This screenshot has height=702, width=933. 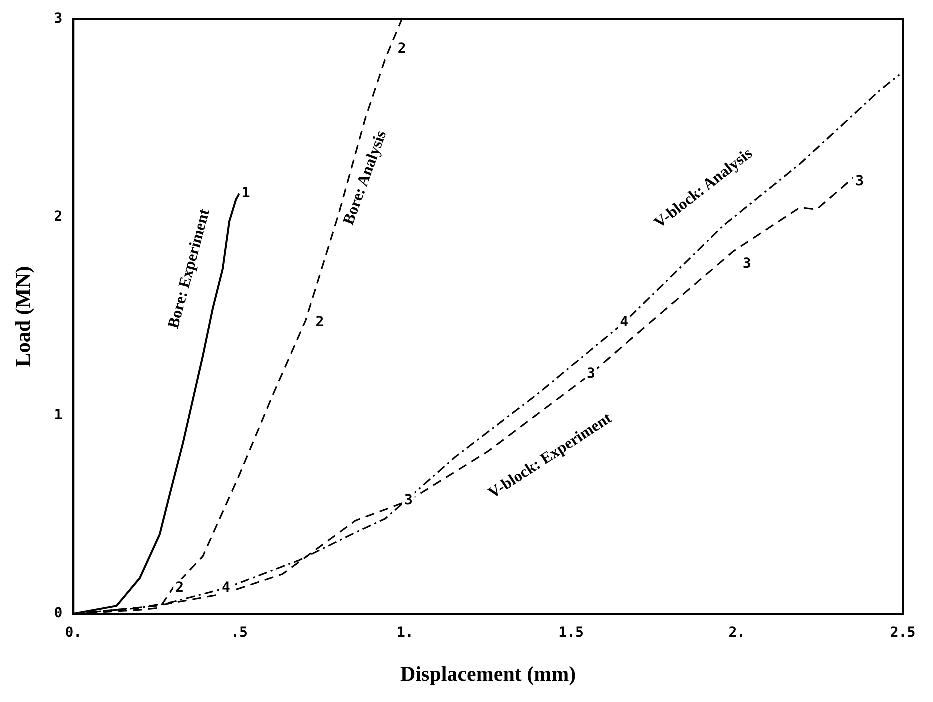 What do you see at coordinates (737, 633) in the screenshot?
I see `x-tick-label: 2.` at bounding box center [737, 633].